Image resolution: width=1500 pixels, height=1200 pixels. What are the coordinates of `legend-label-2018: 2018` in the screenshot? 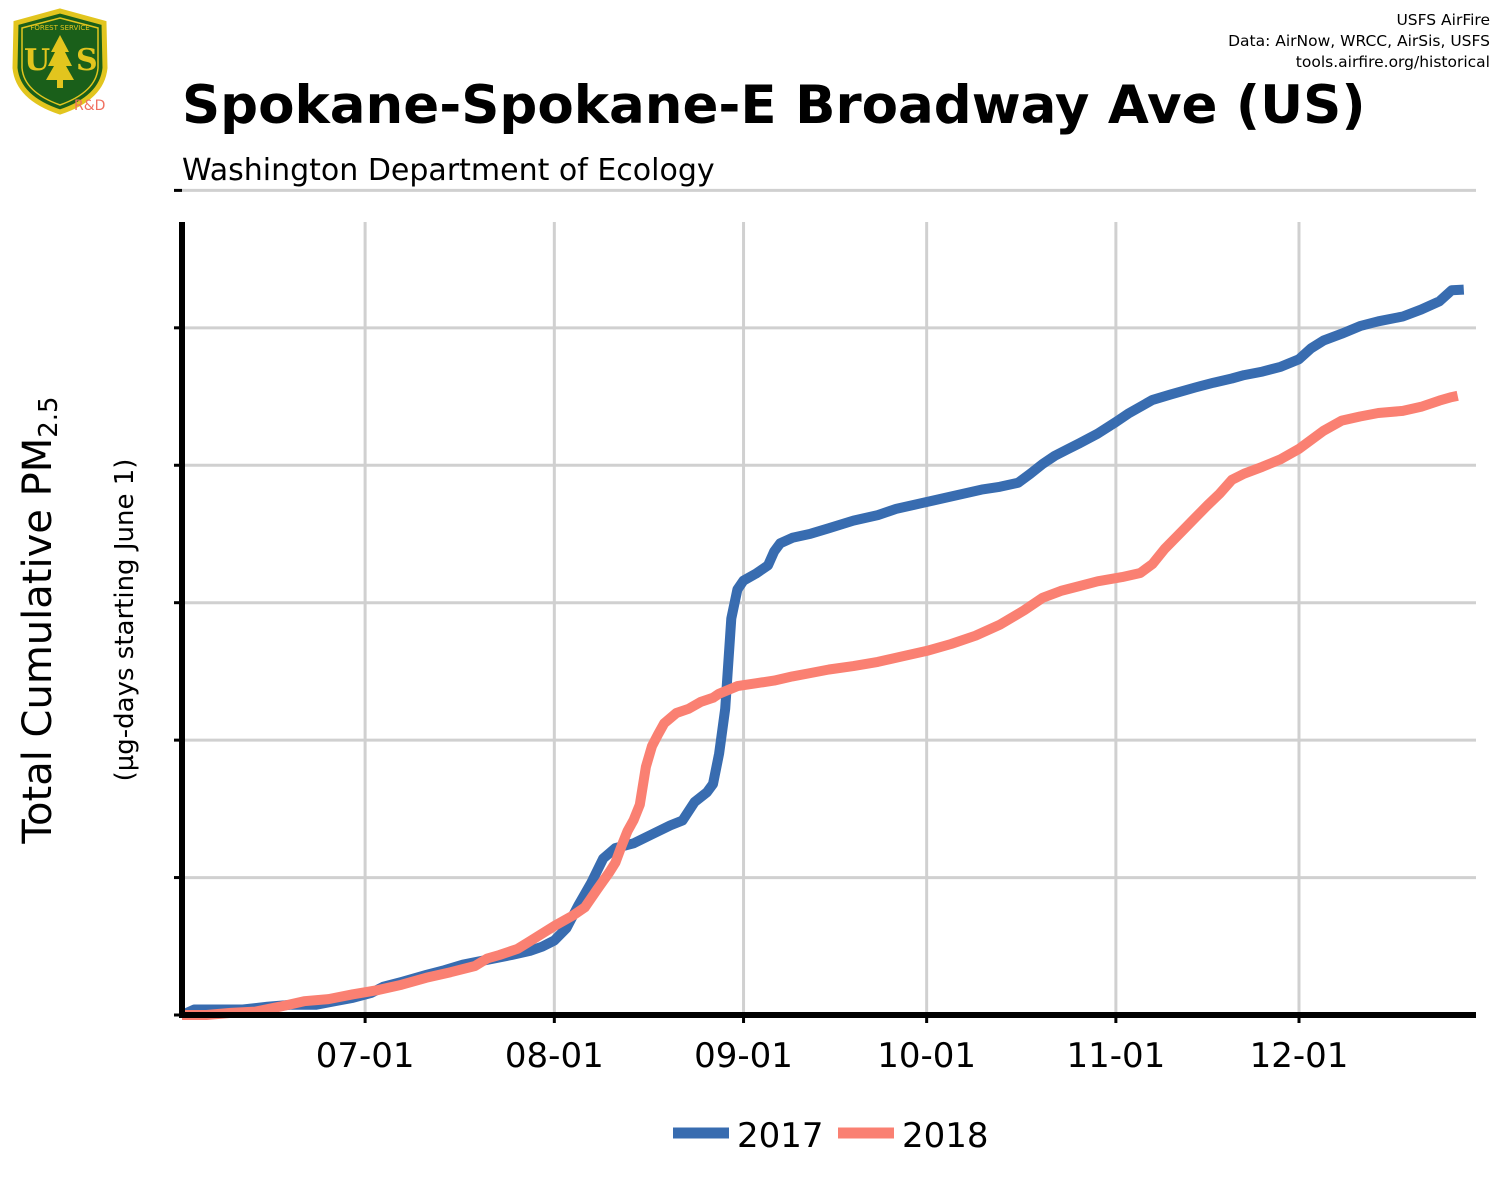 It's located at (945, 1136).